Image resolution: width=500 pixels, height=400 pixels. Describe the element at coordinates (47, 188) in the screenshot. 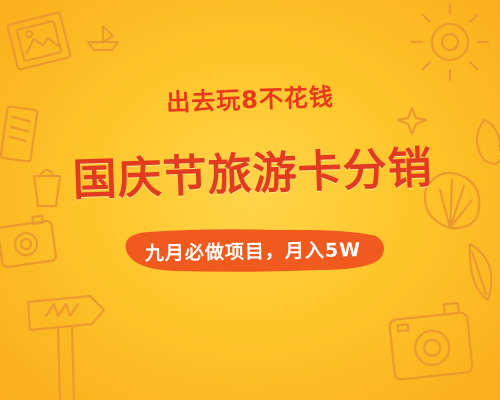

I see `bucket-icon` at that location.